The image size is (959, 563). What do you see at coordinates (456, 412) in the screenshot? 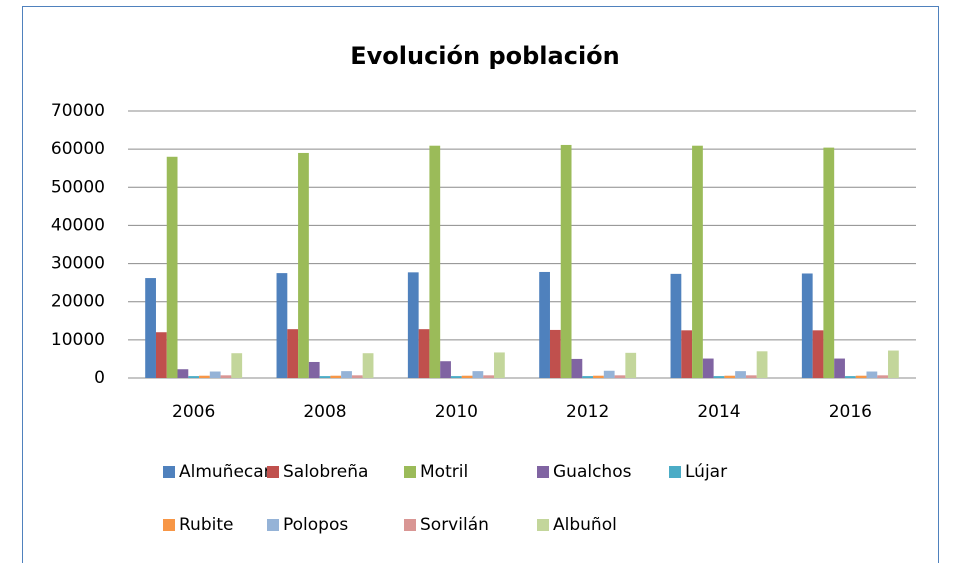
I see `x-tick-label: 2010` at bounding box center [456, 412].